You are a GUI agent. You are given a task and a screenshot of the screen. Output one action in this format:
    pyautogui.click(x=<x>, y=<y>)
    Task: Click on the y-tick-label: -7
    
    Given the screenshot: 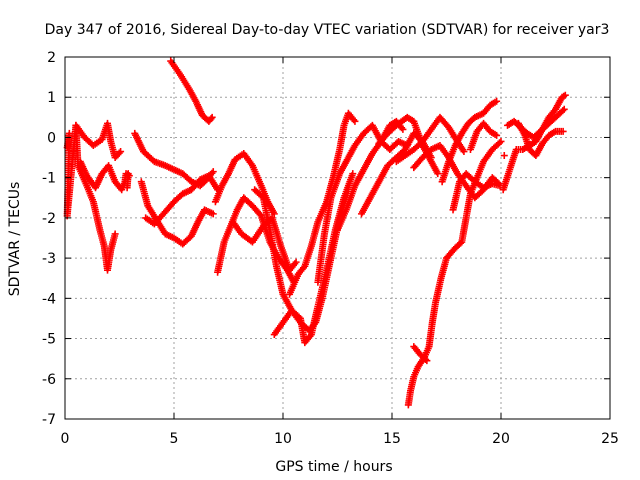 What is the action you would take?
    pyautogui.click(x=49, y=420)
    